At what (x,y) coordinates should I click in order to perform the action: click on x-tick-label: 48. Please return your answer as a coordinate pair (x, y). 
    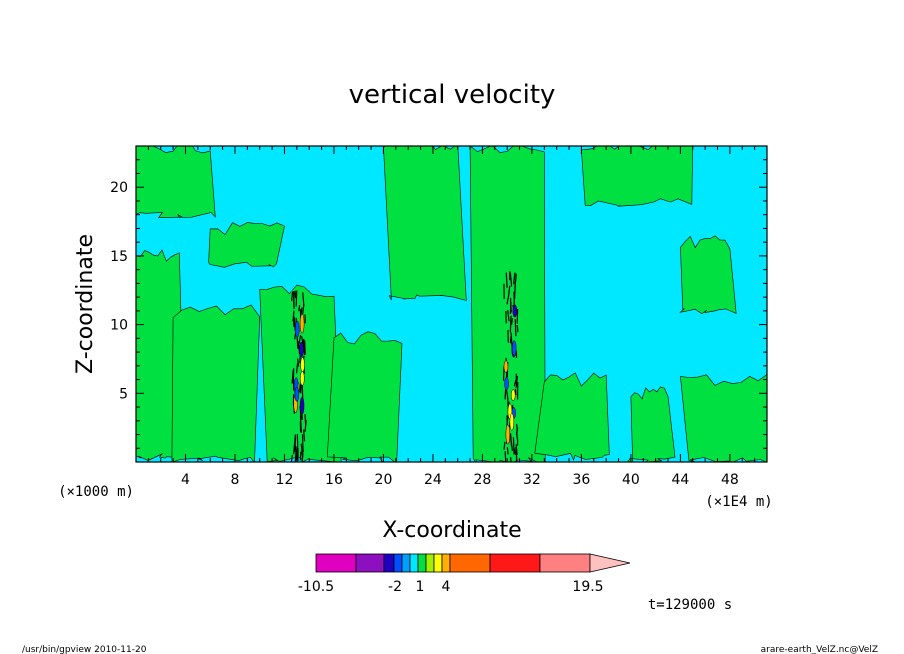
    Looking at the image, I should click on (730, 480).